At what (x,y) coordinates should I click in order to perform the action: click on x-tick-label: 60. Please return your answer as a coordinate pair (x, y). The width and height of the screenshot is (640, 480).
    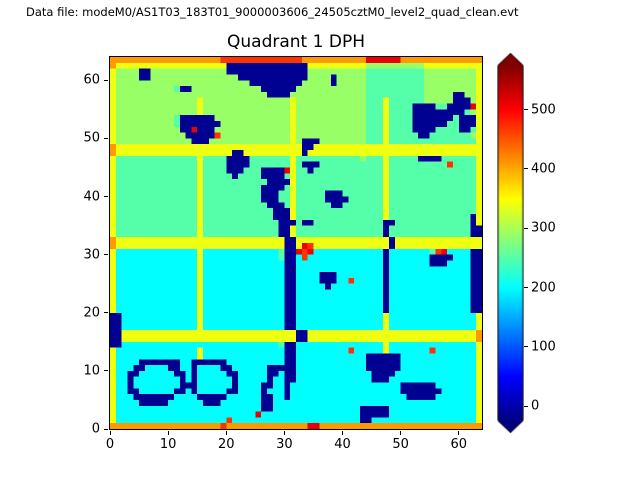
    Looking at the image, I should click on (459, 444).